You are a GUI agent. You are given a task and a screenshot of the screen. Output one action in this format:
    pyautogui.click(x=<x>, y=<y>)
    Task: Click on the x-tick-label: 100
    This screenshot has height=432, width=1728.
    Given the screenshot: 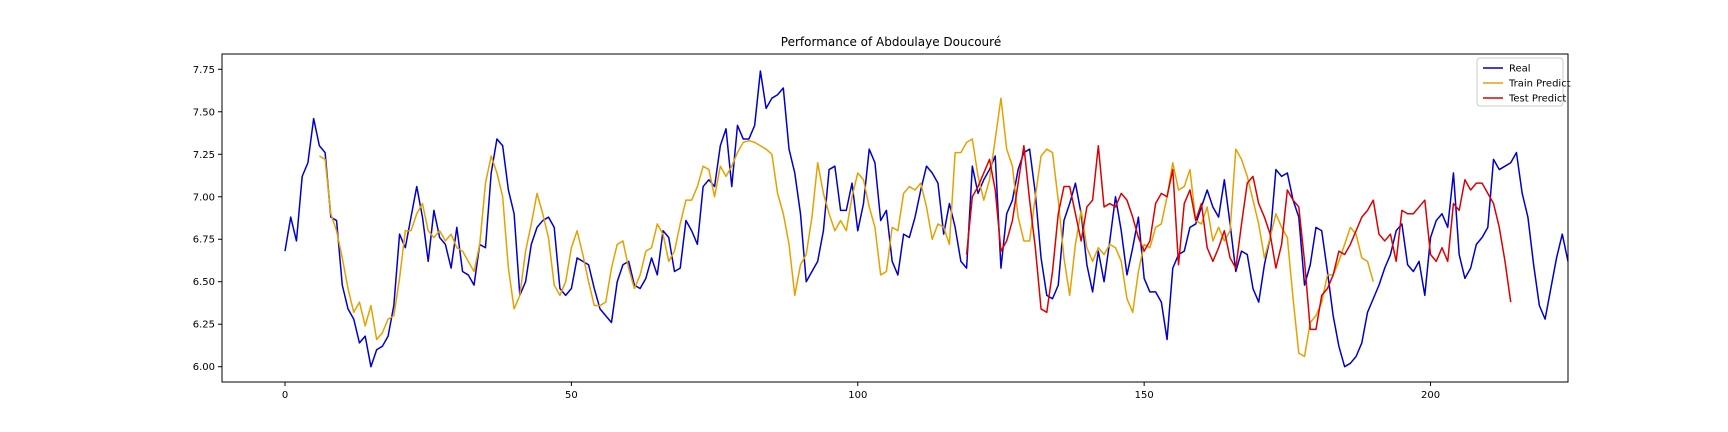 What is the action you would take?
    pyautogui.click(x=857, y=395)
    